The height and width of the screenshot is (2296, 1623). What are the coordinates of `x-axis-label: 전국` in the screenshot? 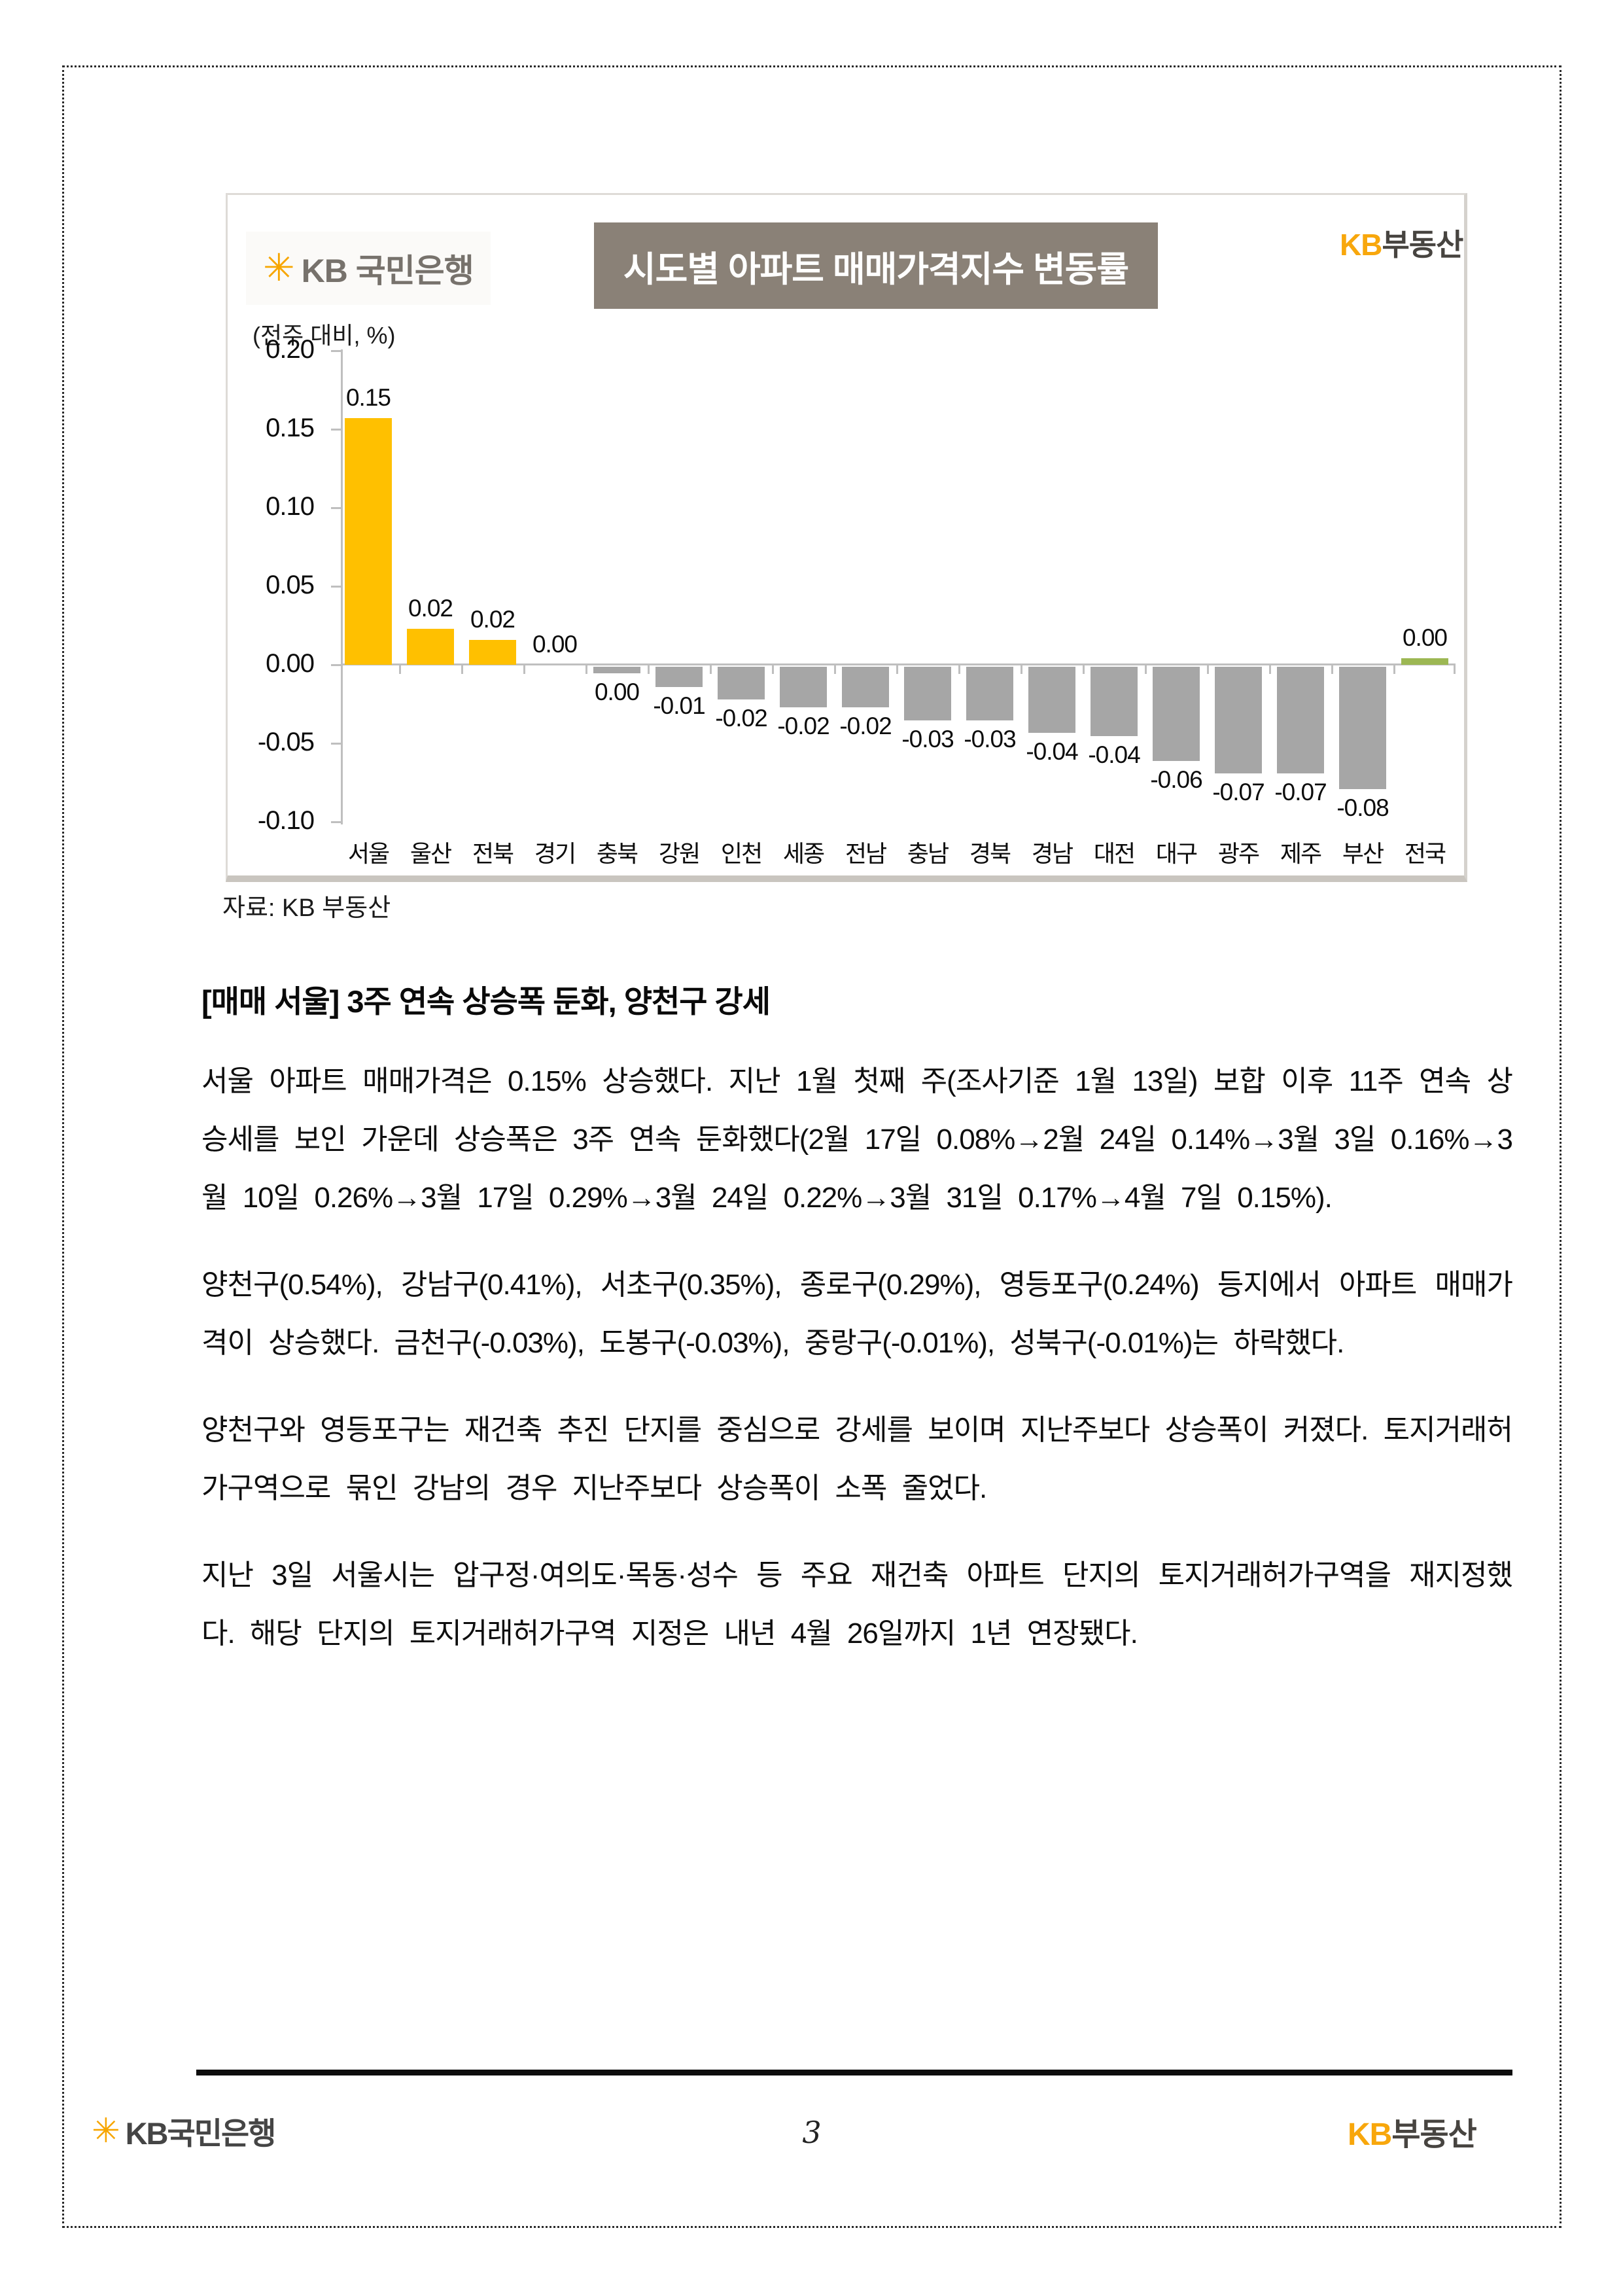 It's located at (1425, 853).